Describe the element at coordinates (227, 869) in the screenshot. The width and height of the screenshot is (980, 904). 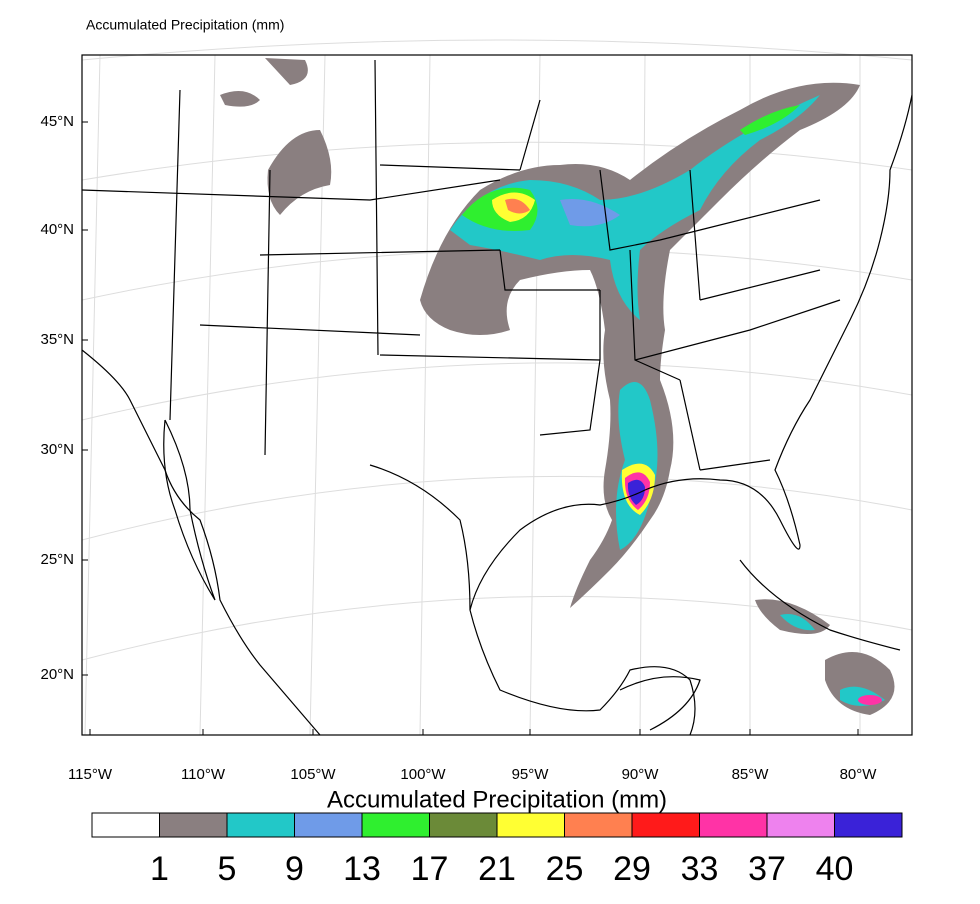
I see `colorbar-label: 5` at that location.